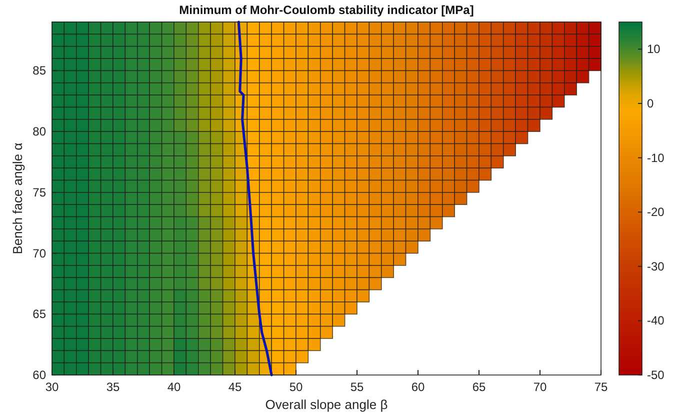 The height and width of the screenshot is (420, 683). Describe the element at coordinates (326, 404) in the screenshot. I see `x-axis-title: Overall slope angle β` at that location.